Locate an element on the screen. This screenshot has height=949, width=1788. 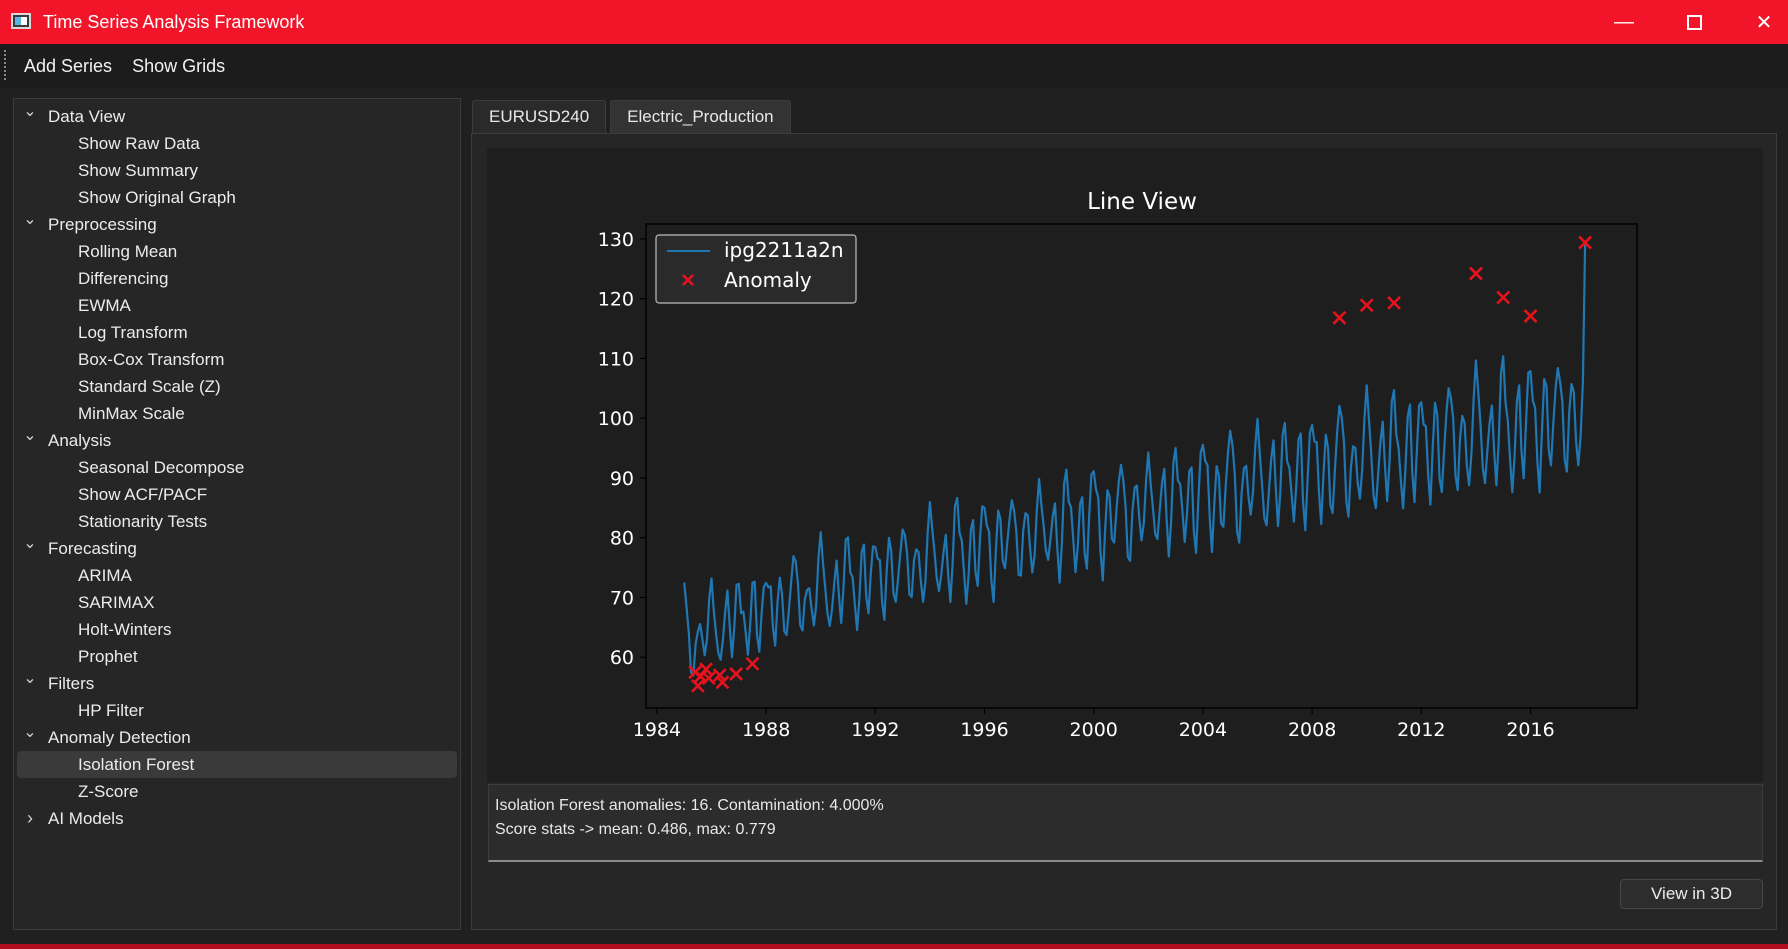
chevron-right-icon: › is located at coordinates (30, 817).